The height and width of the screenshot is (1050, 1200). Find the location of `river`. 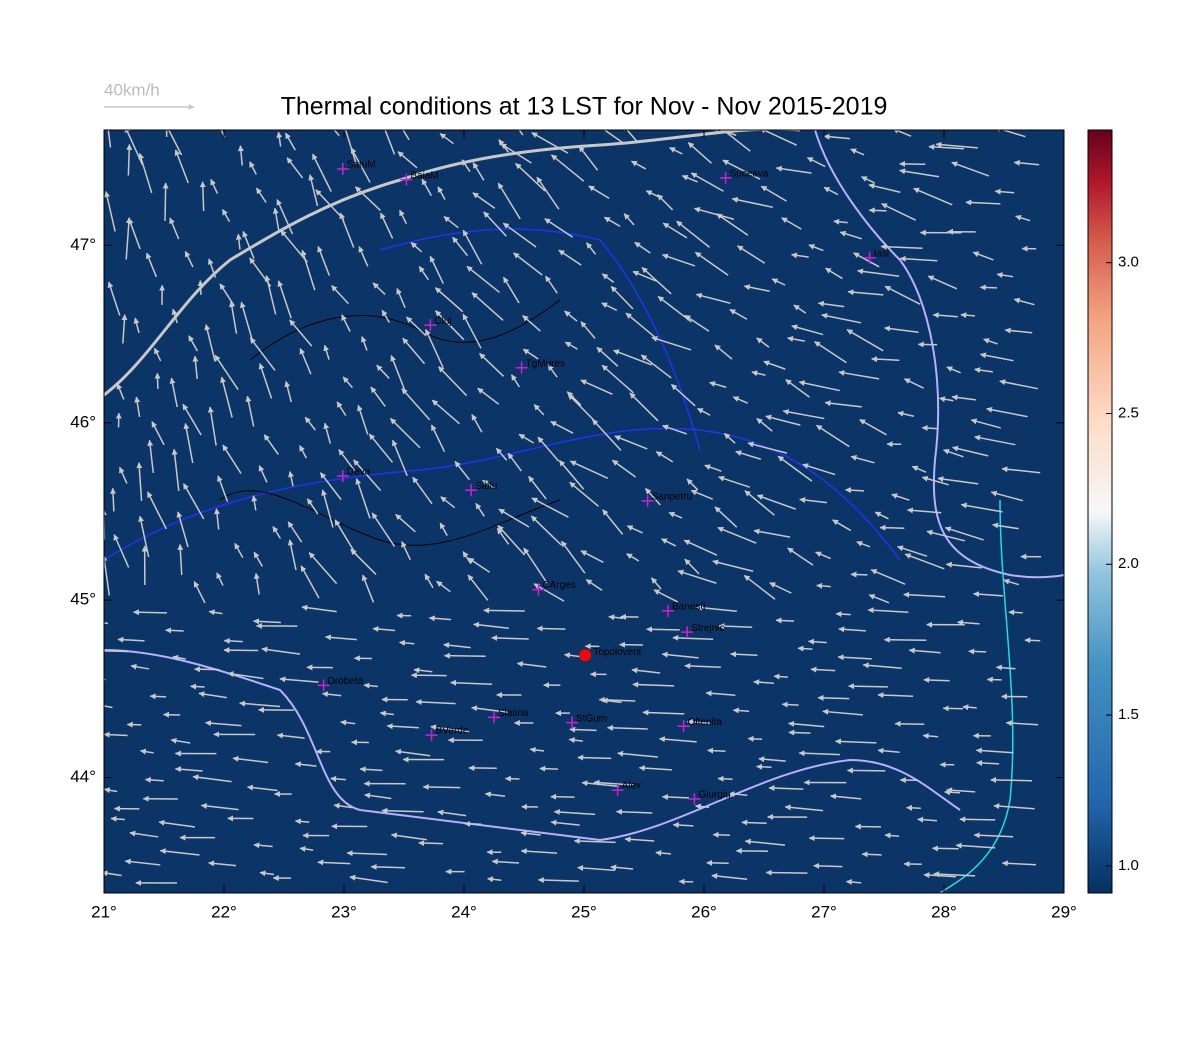

river is located at coordinates (502, 494).